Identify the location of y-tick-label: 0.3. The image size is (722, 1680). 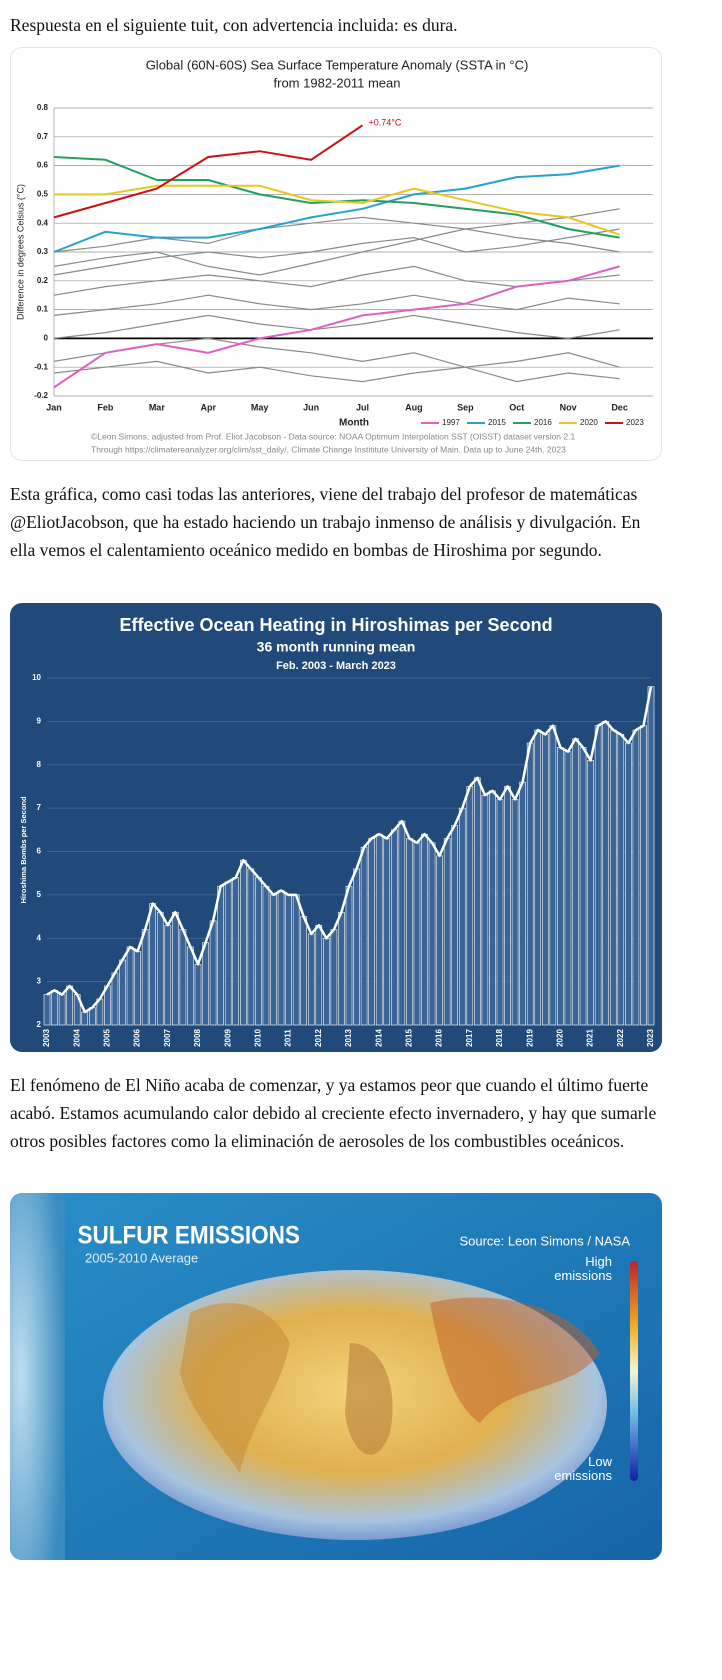
(43, 251).